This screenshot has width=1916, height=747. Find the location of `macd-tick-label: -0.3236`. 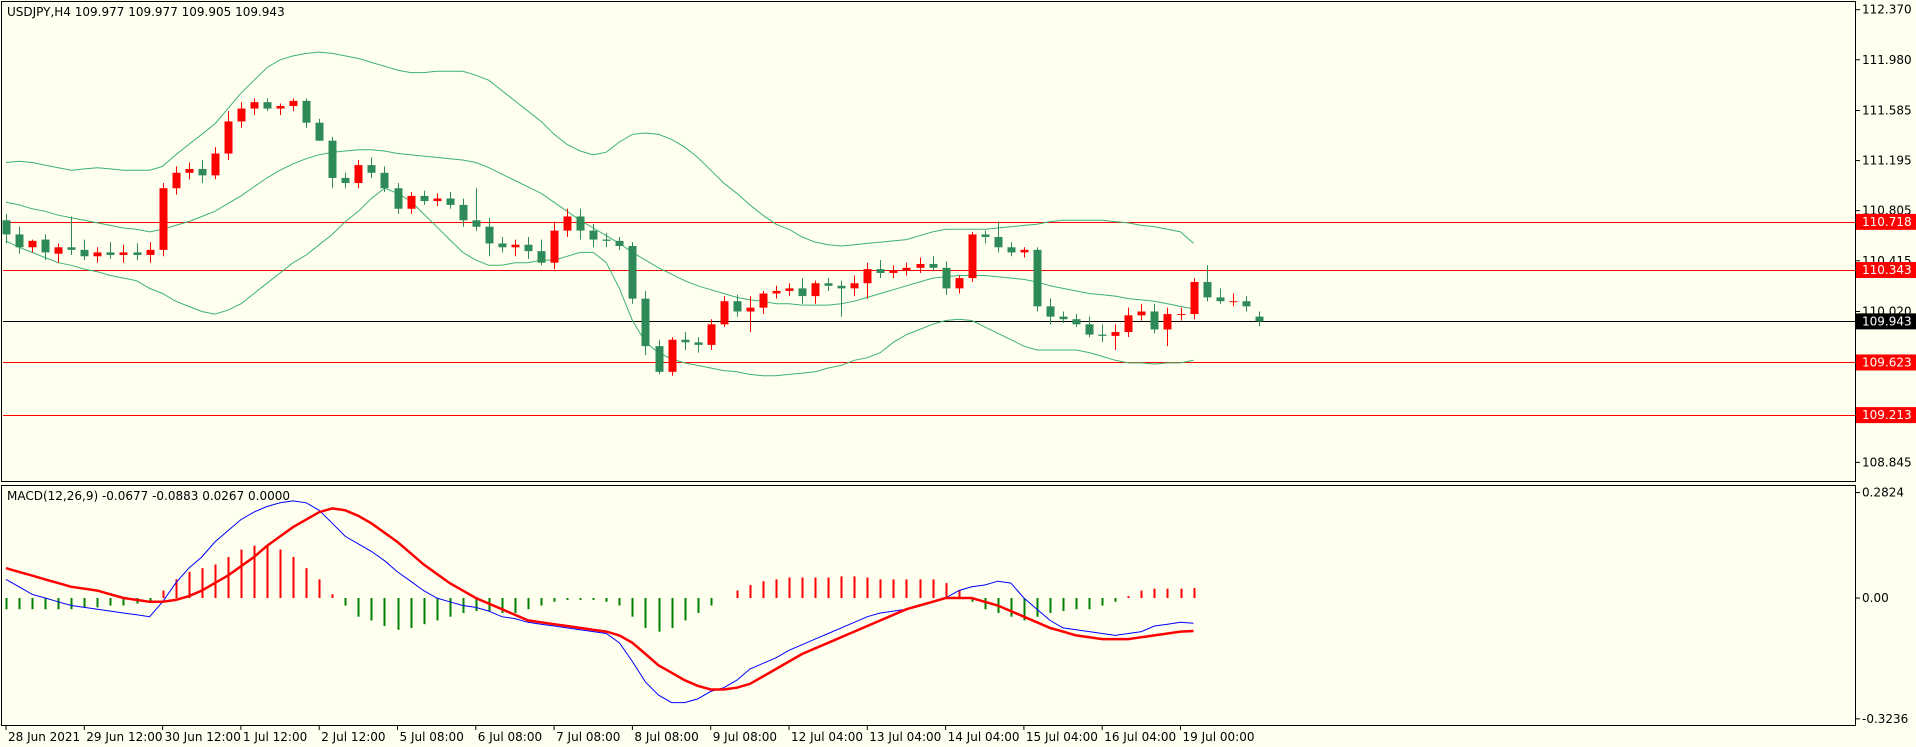

macd-tick-label: -0.3236 is located at coordinates (1885, 719).